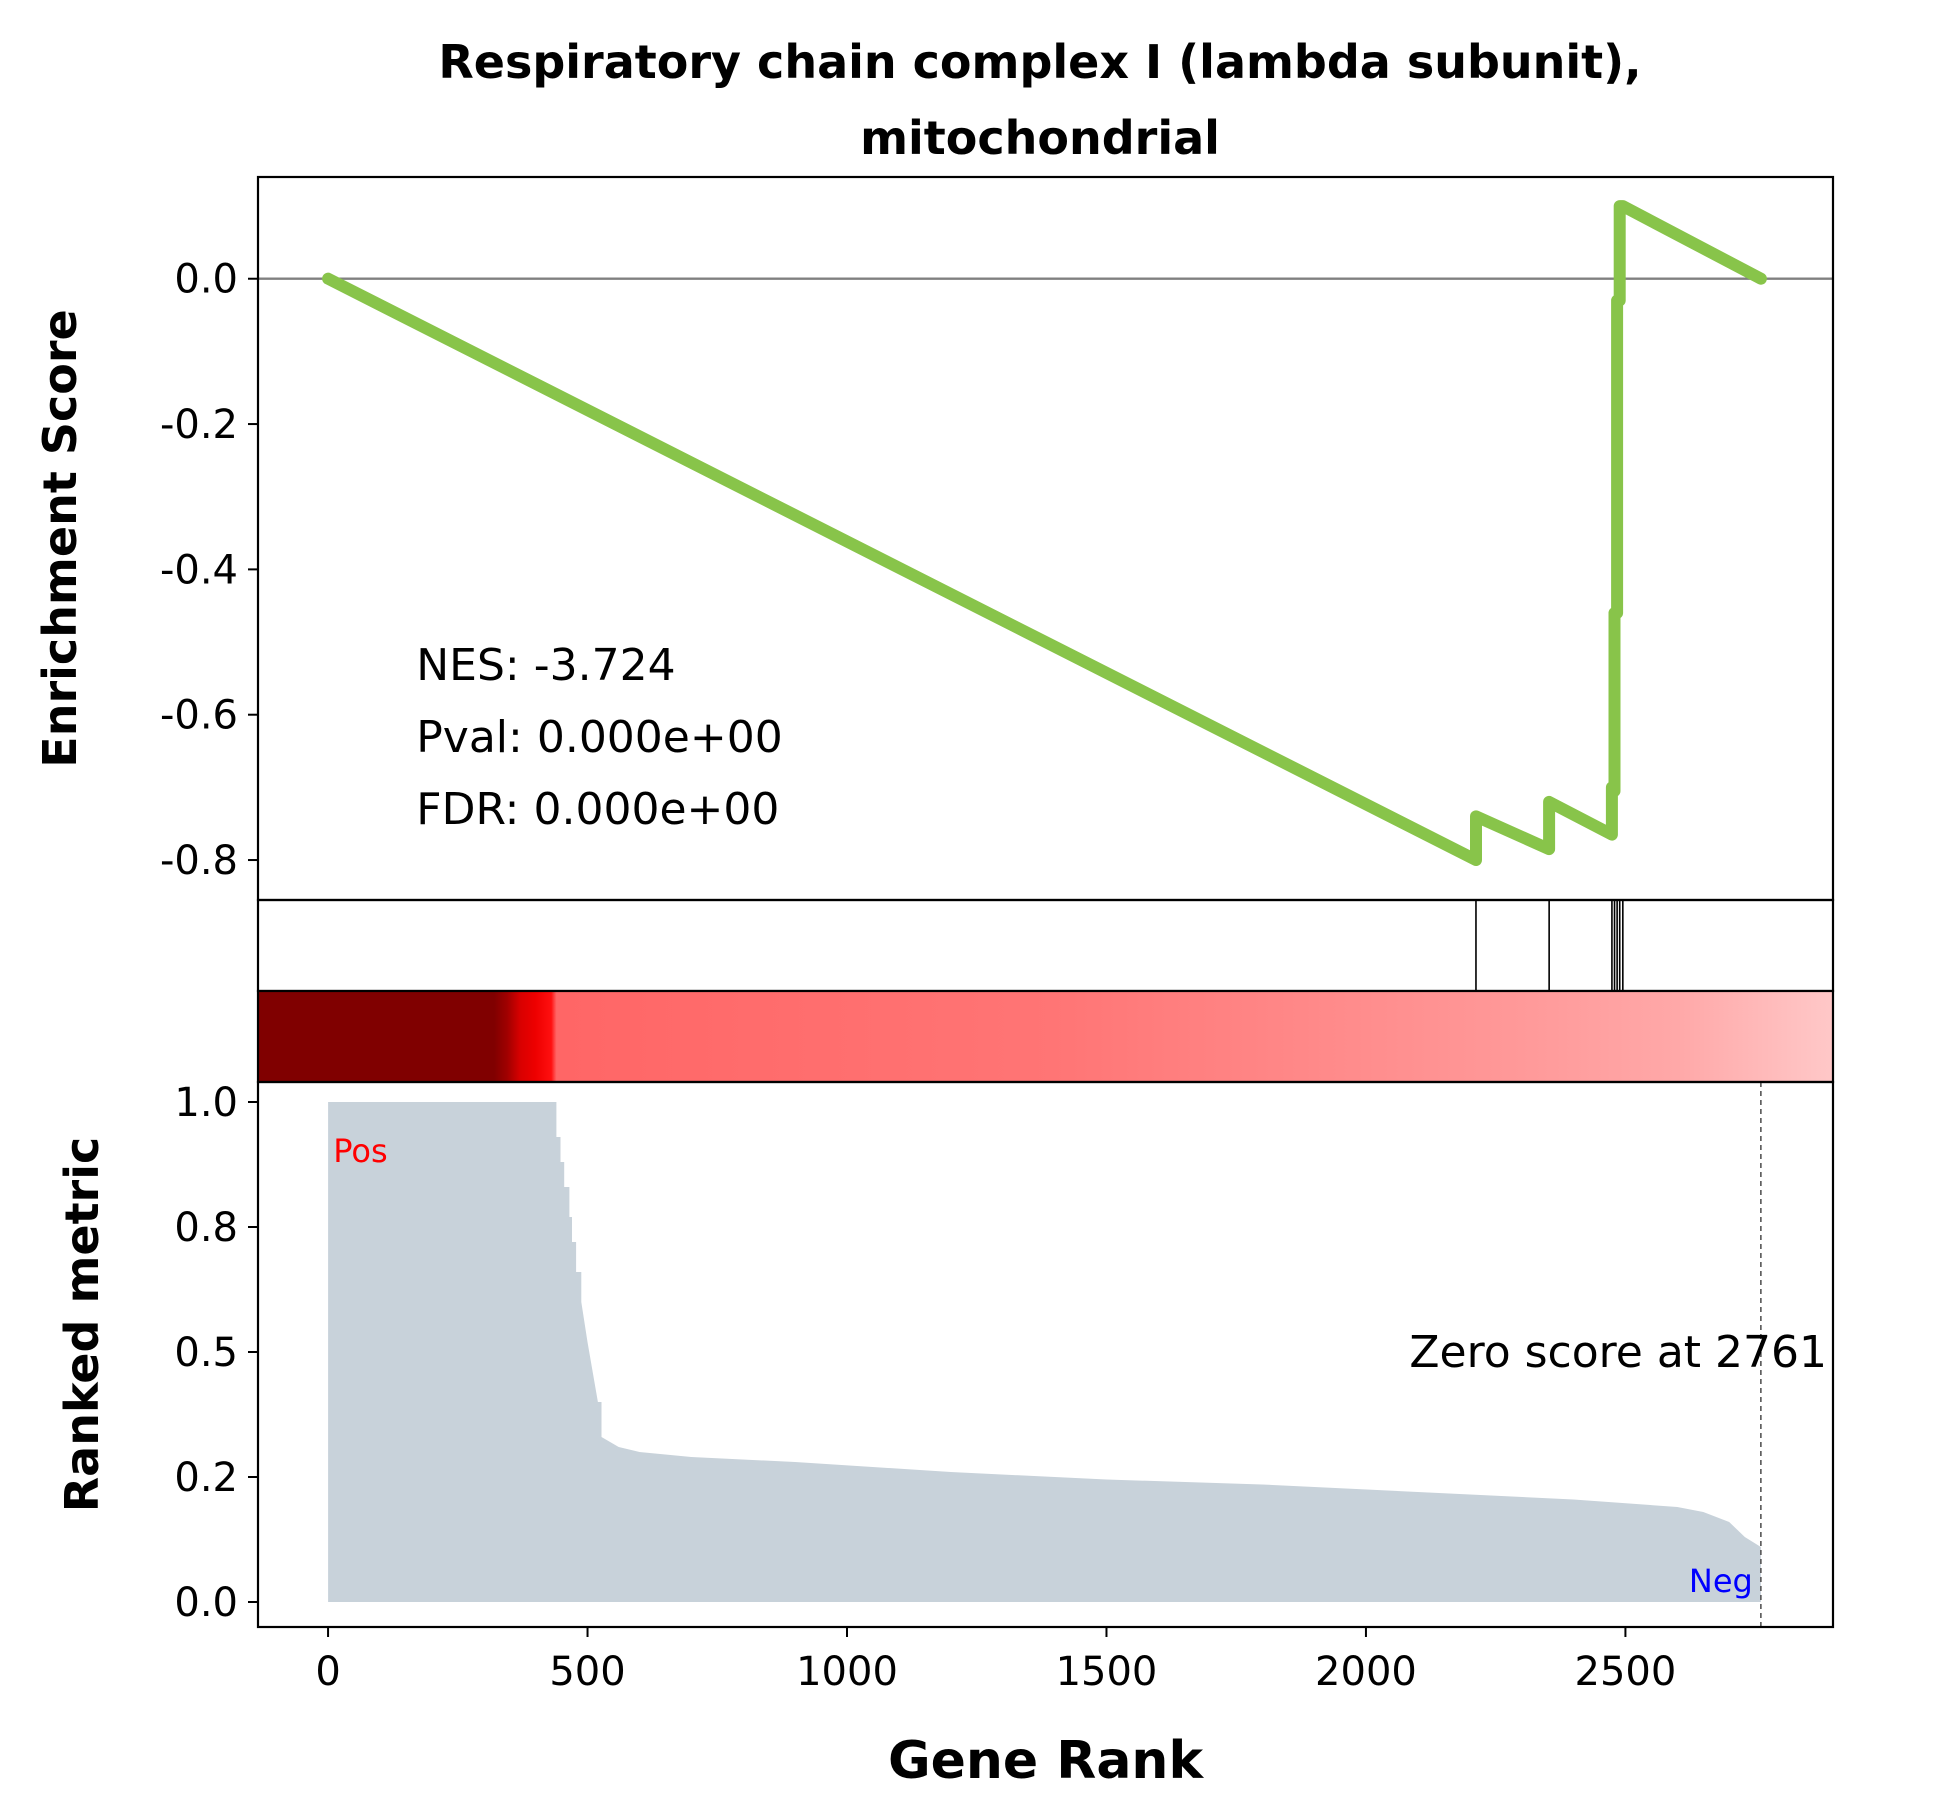 The image size is (1937, 1812). Describe the element at coordinates (587, 1672) in the screenshot. I see `xtick-label: 500` at that location.